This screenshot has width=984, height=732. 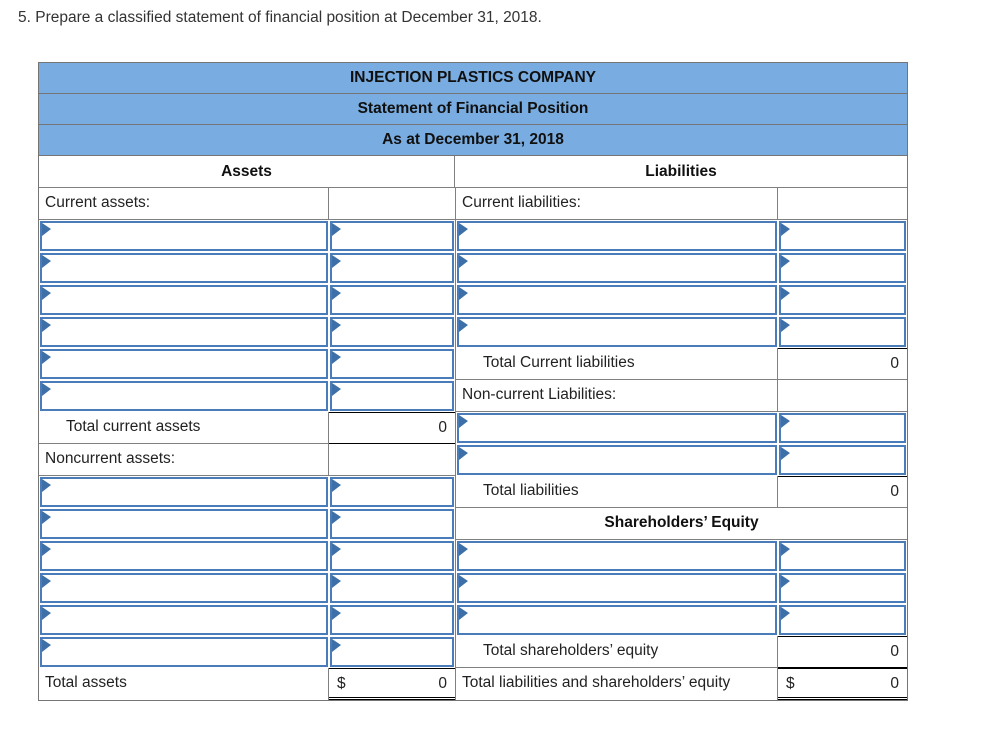 I want to click on total-assets-row: Total assets $ 0, so click(x=247, y=684).